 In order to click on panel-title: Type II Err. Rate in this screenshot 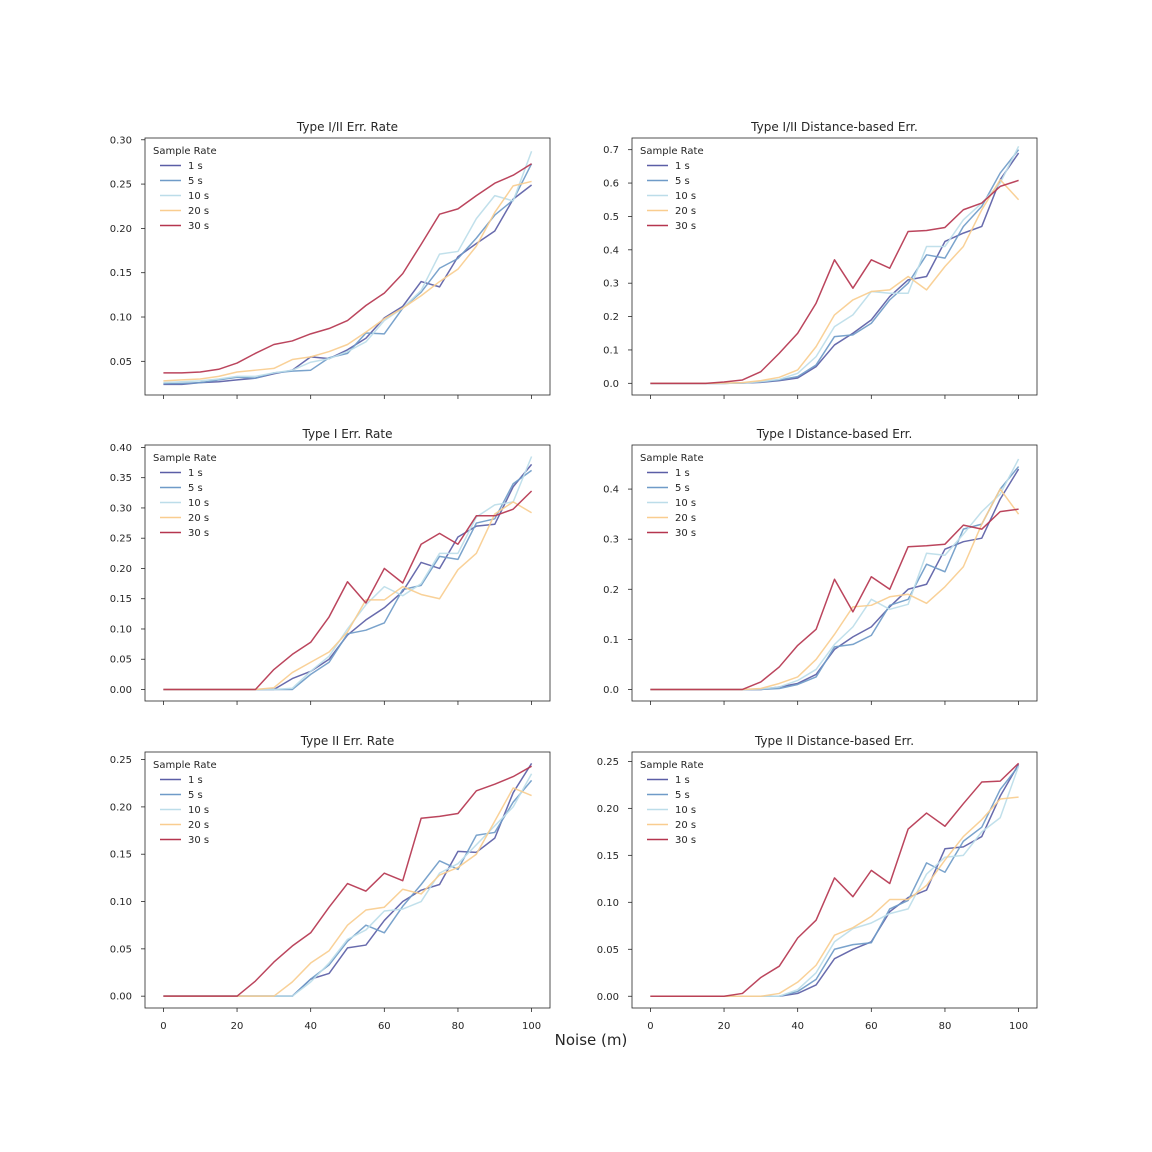, I will do `click(347, 741)`.